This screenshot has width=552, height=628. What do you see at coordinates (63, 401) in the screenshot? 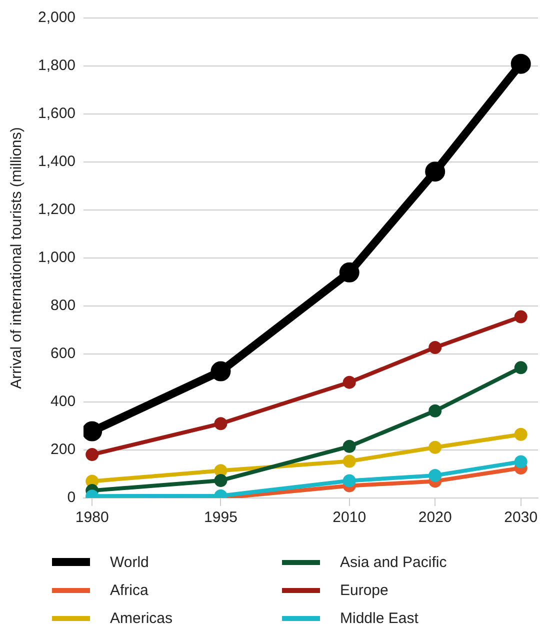
I see `y-tick-label: 400` at bounding box center [63, 401].